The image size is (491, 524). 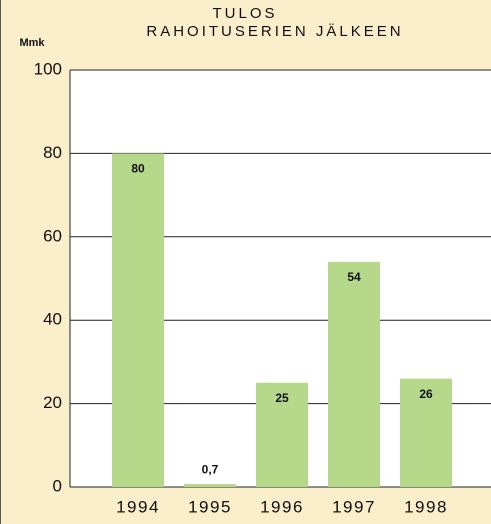 What do you see at coordinates (354, 277) in the screenshot?
I see `value-label: 54` at bounding box center [354, 277].